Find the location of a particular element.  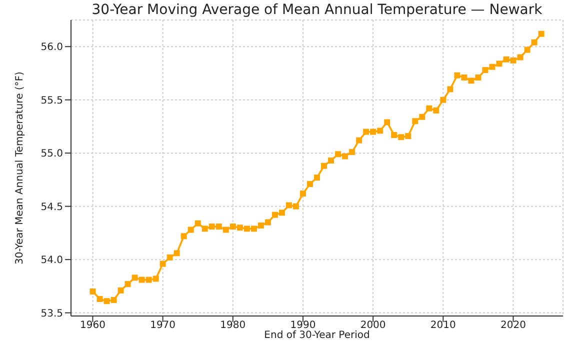

x-tick-label: 2000 is located at coordinates (373, 326).